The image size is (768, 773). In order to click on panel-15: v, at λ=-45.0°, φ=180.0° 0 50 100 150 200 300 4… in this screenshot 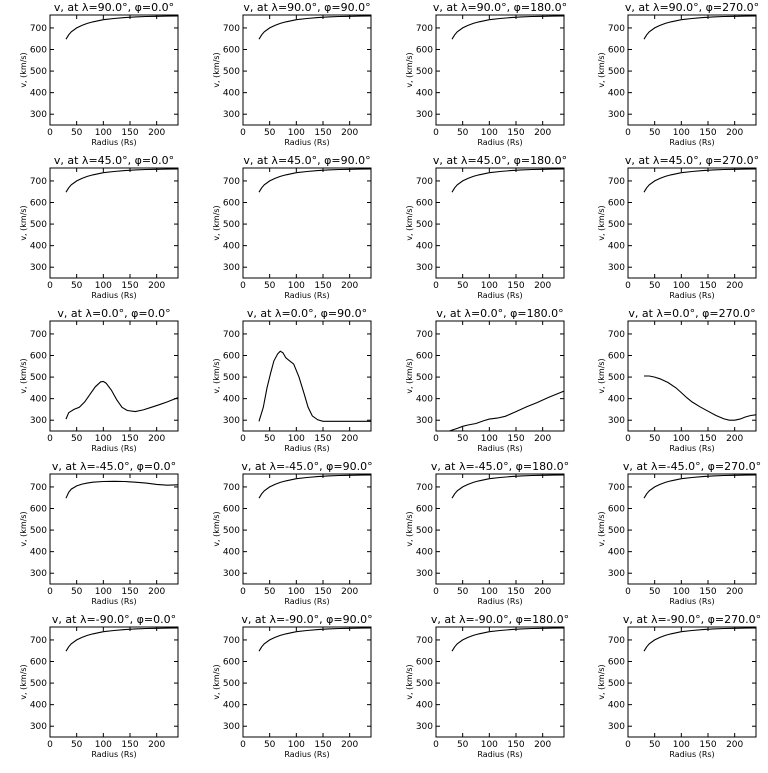, I will do `click(487, 533)`.